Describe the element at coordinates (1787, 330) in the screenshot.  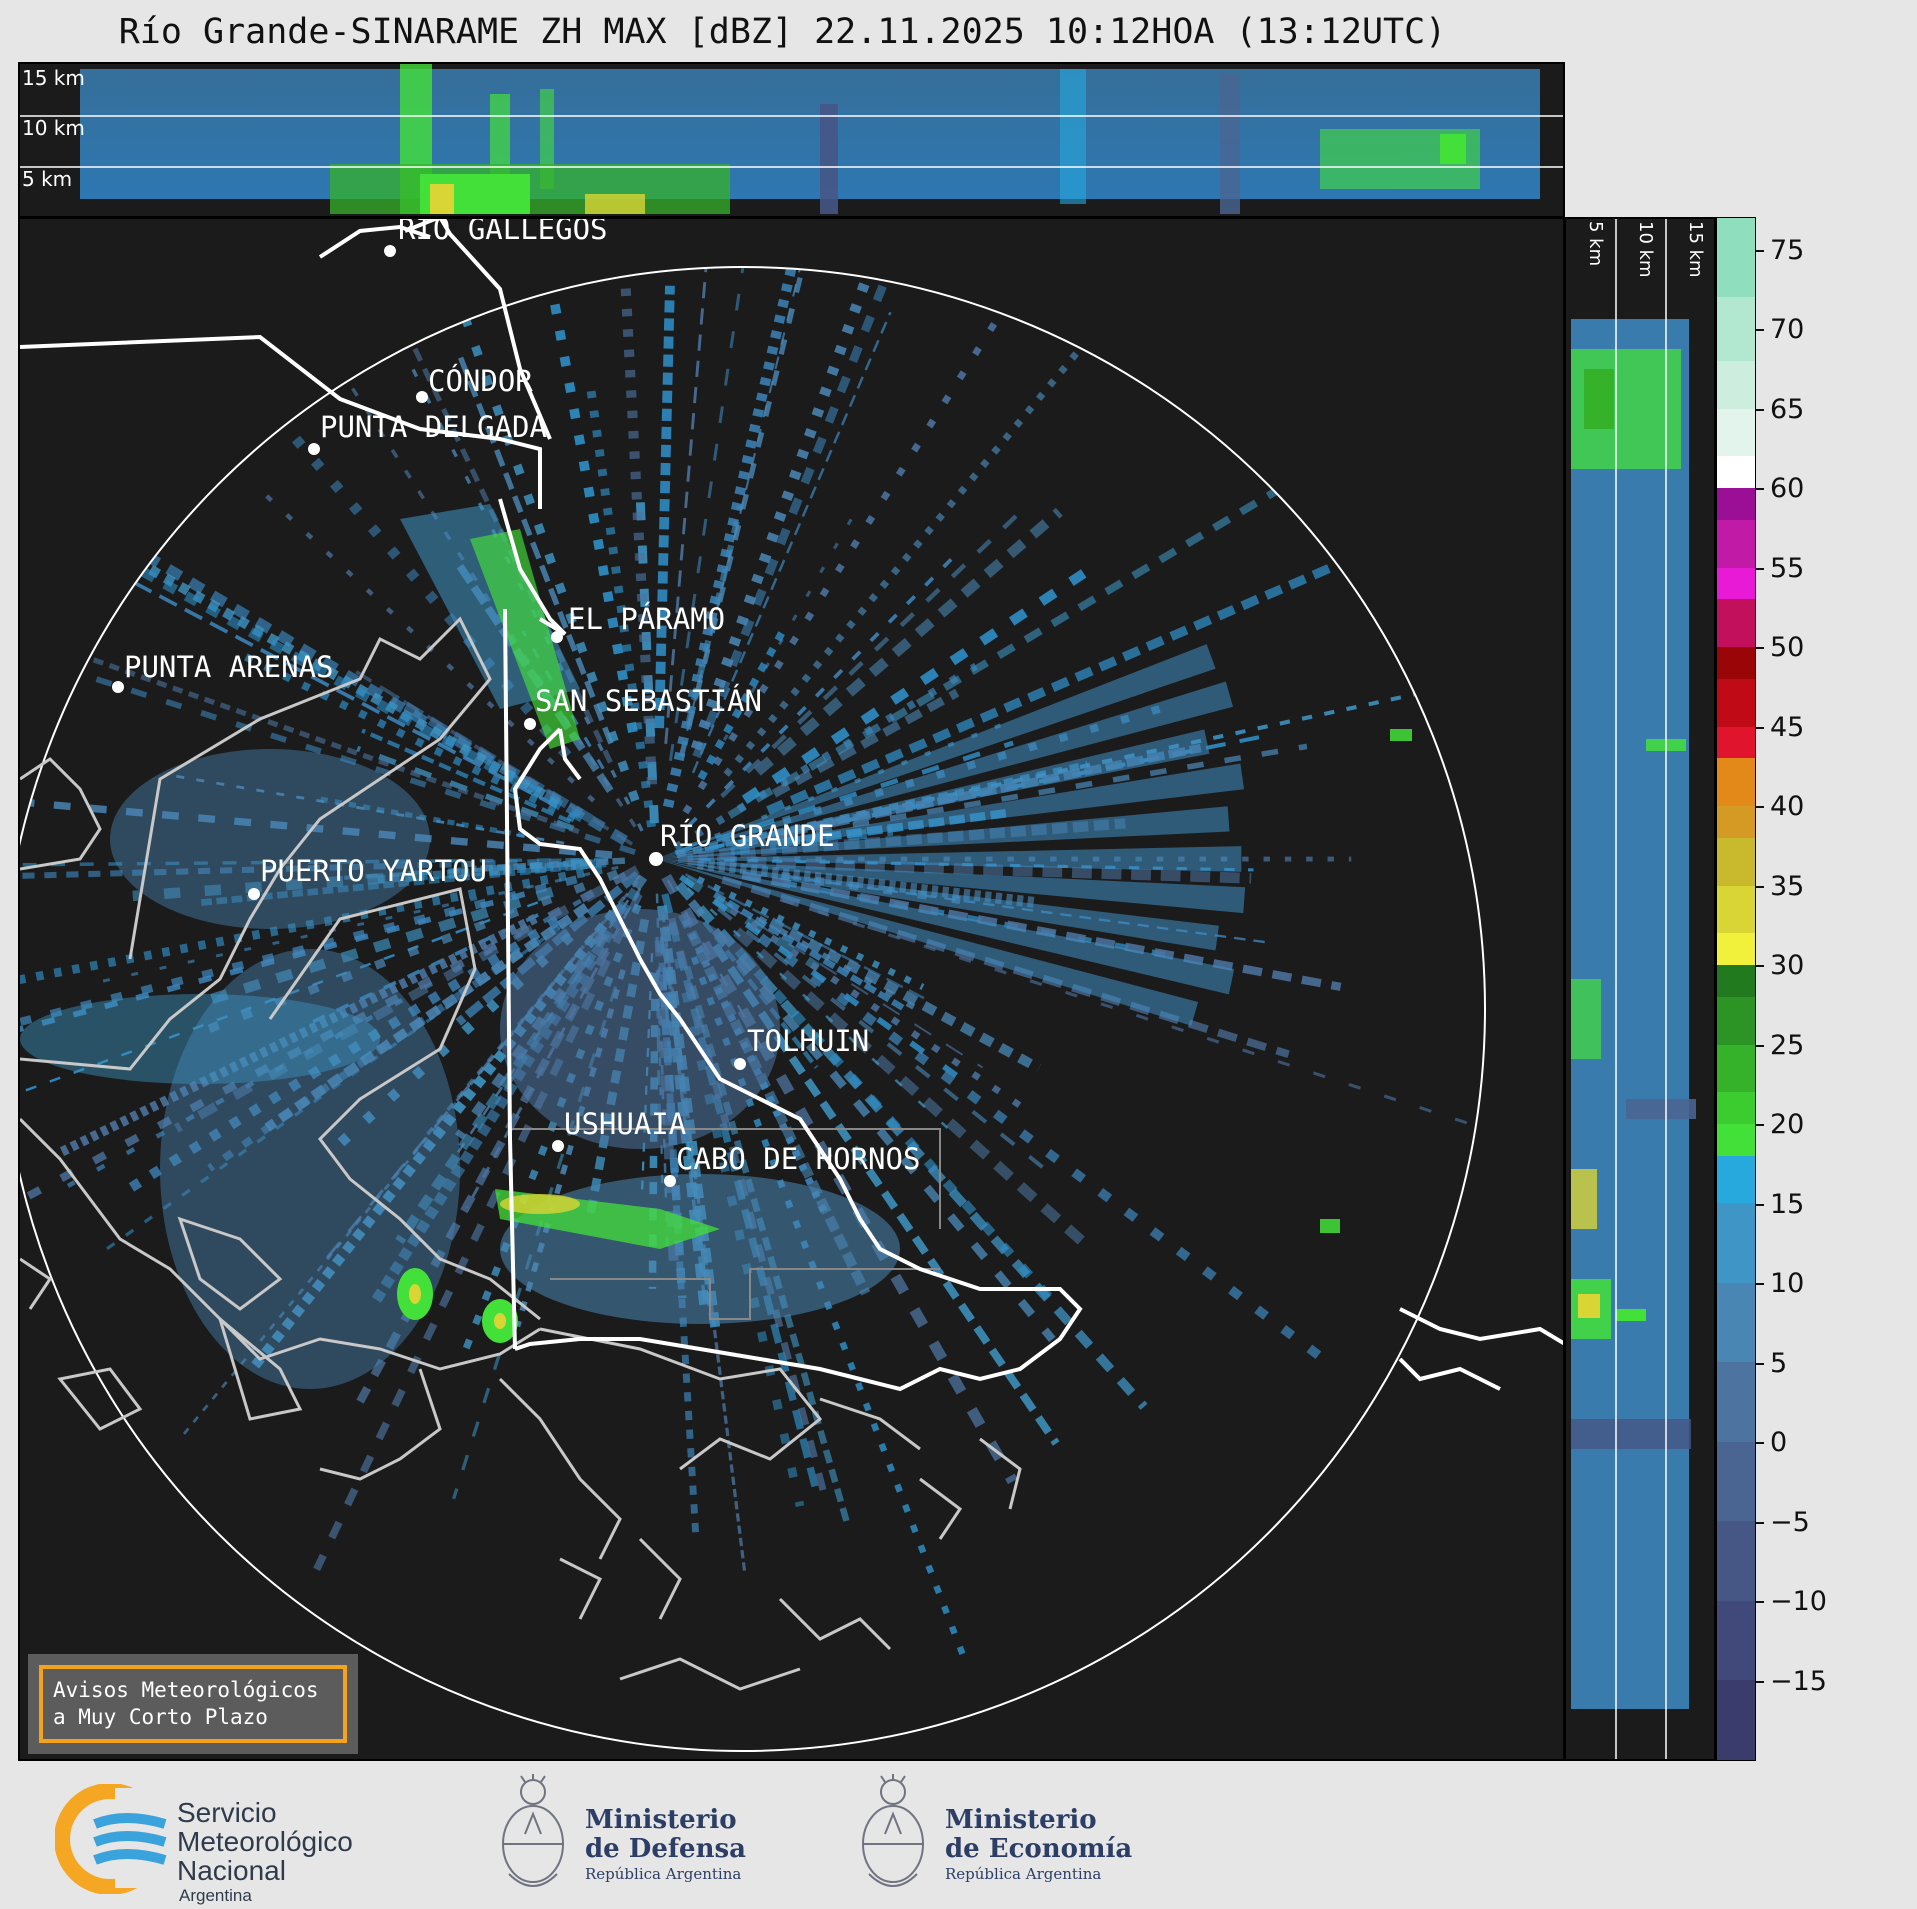
I see `colorbar-tick-label: 70` at that location.